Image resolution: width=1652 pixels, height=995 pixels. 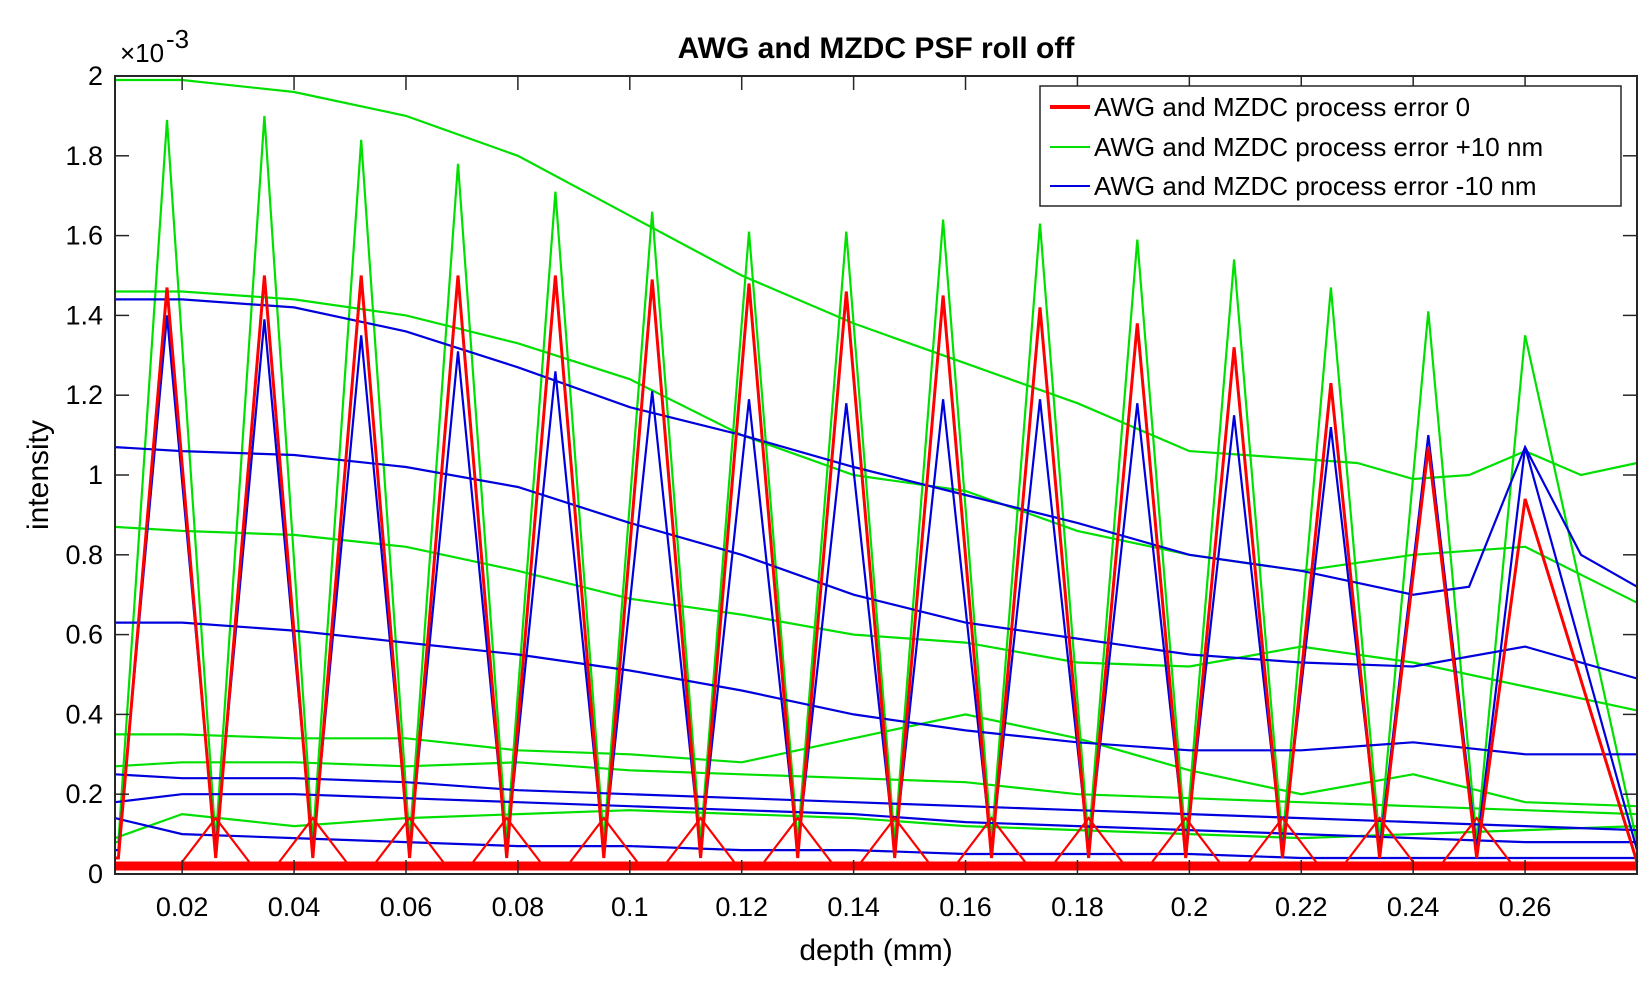 What do you see at coordinates (1413, 907) in the screenshot?
I see `x-tick-label: 0.24` at bounding box center [1413, 907].